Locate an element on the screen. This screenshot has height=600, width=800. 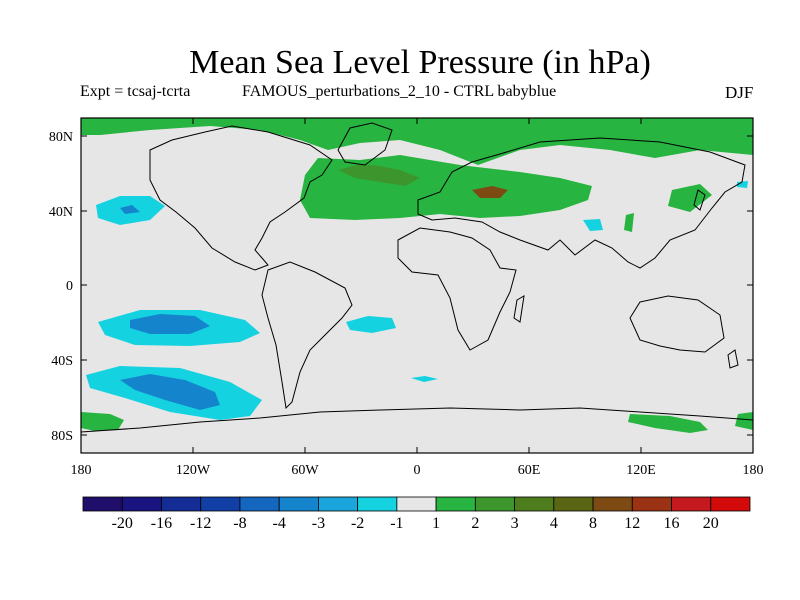
coast-japan is located at coordinates (699, 200).